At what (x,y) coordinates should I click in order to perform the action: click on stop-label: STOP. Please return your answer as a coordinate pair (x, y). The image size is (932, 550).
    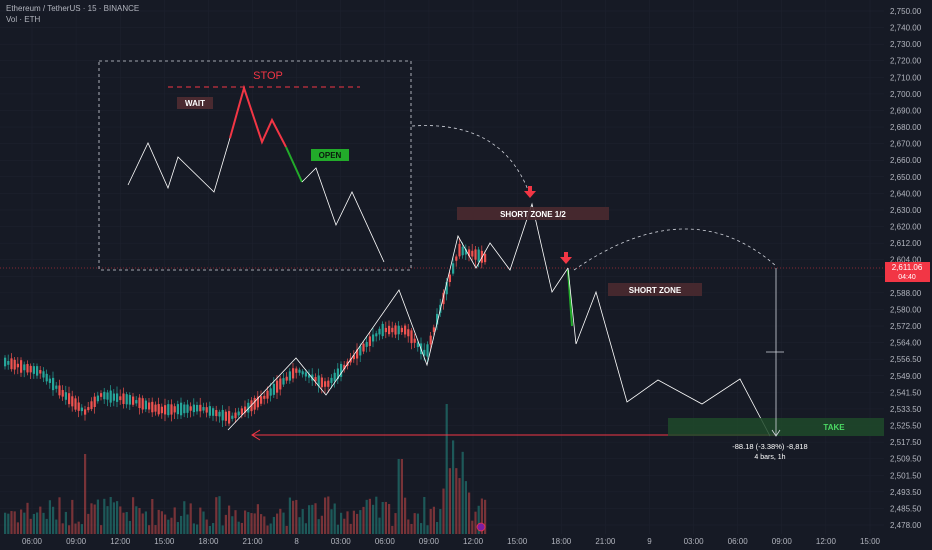
    Looking at the image, I should click on (268, 76).